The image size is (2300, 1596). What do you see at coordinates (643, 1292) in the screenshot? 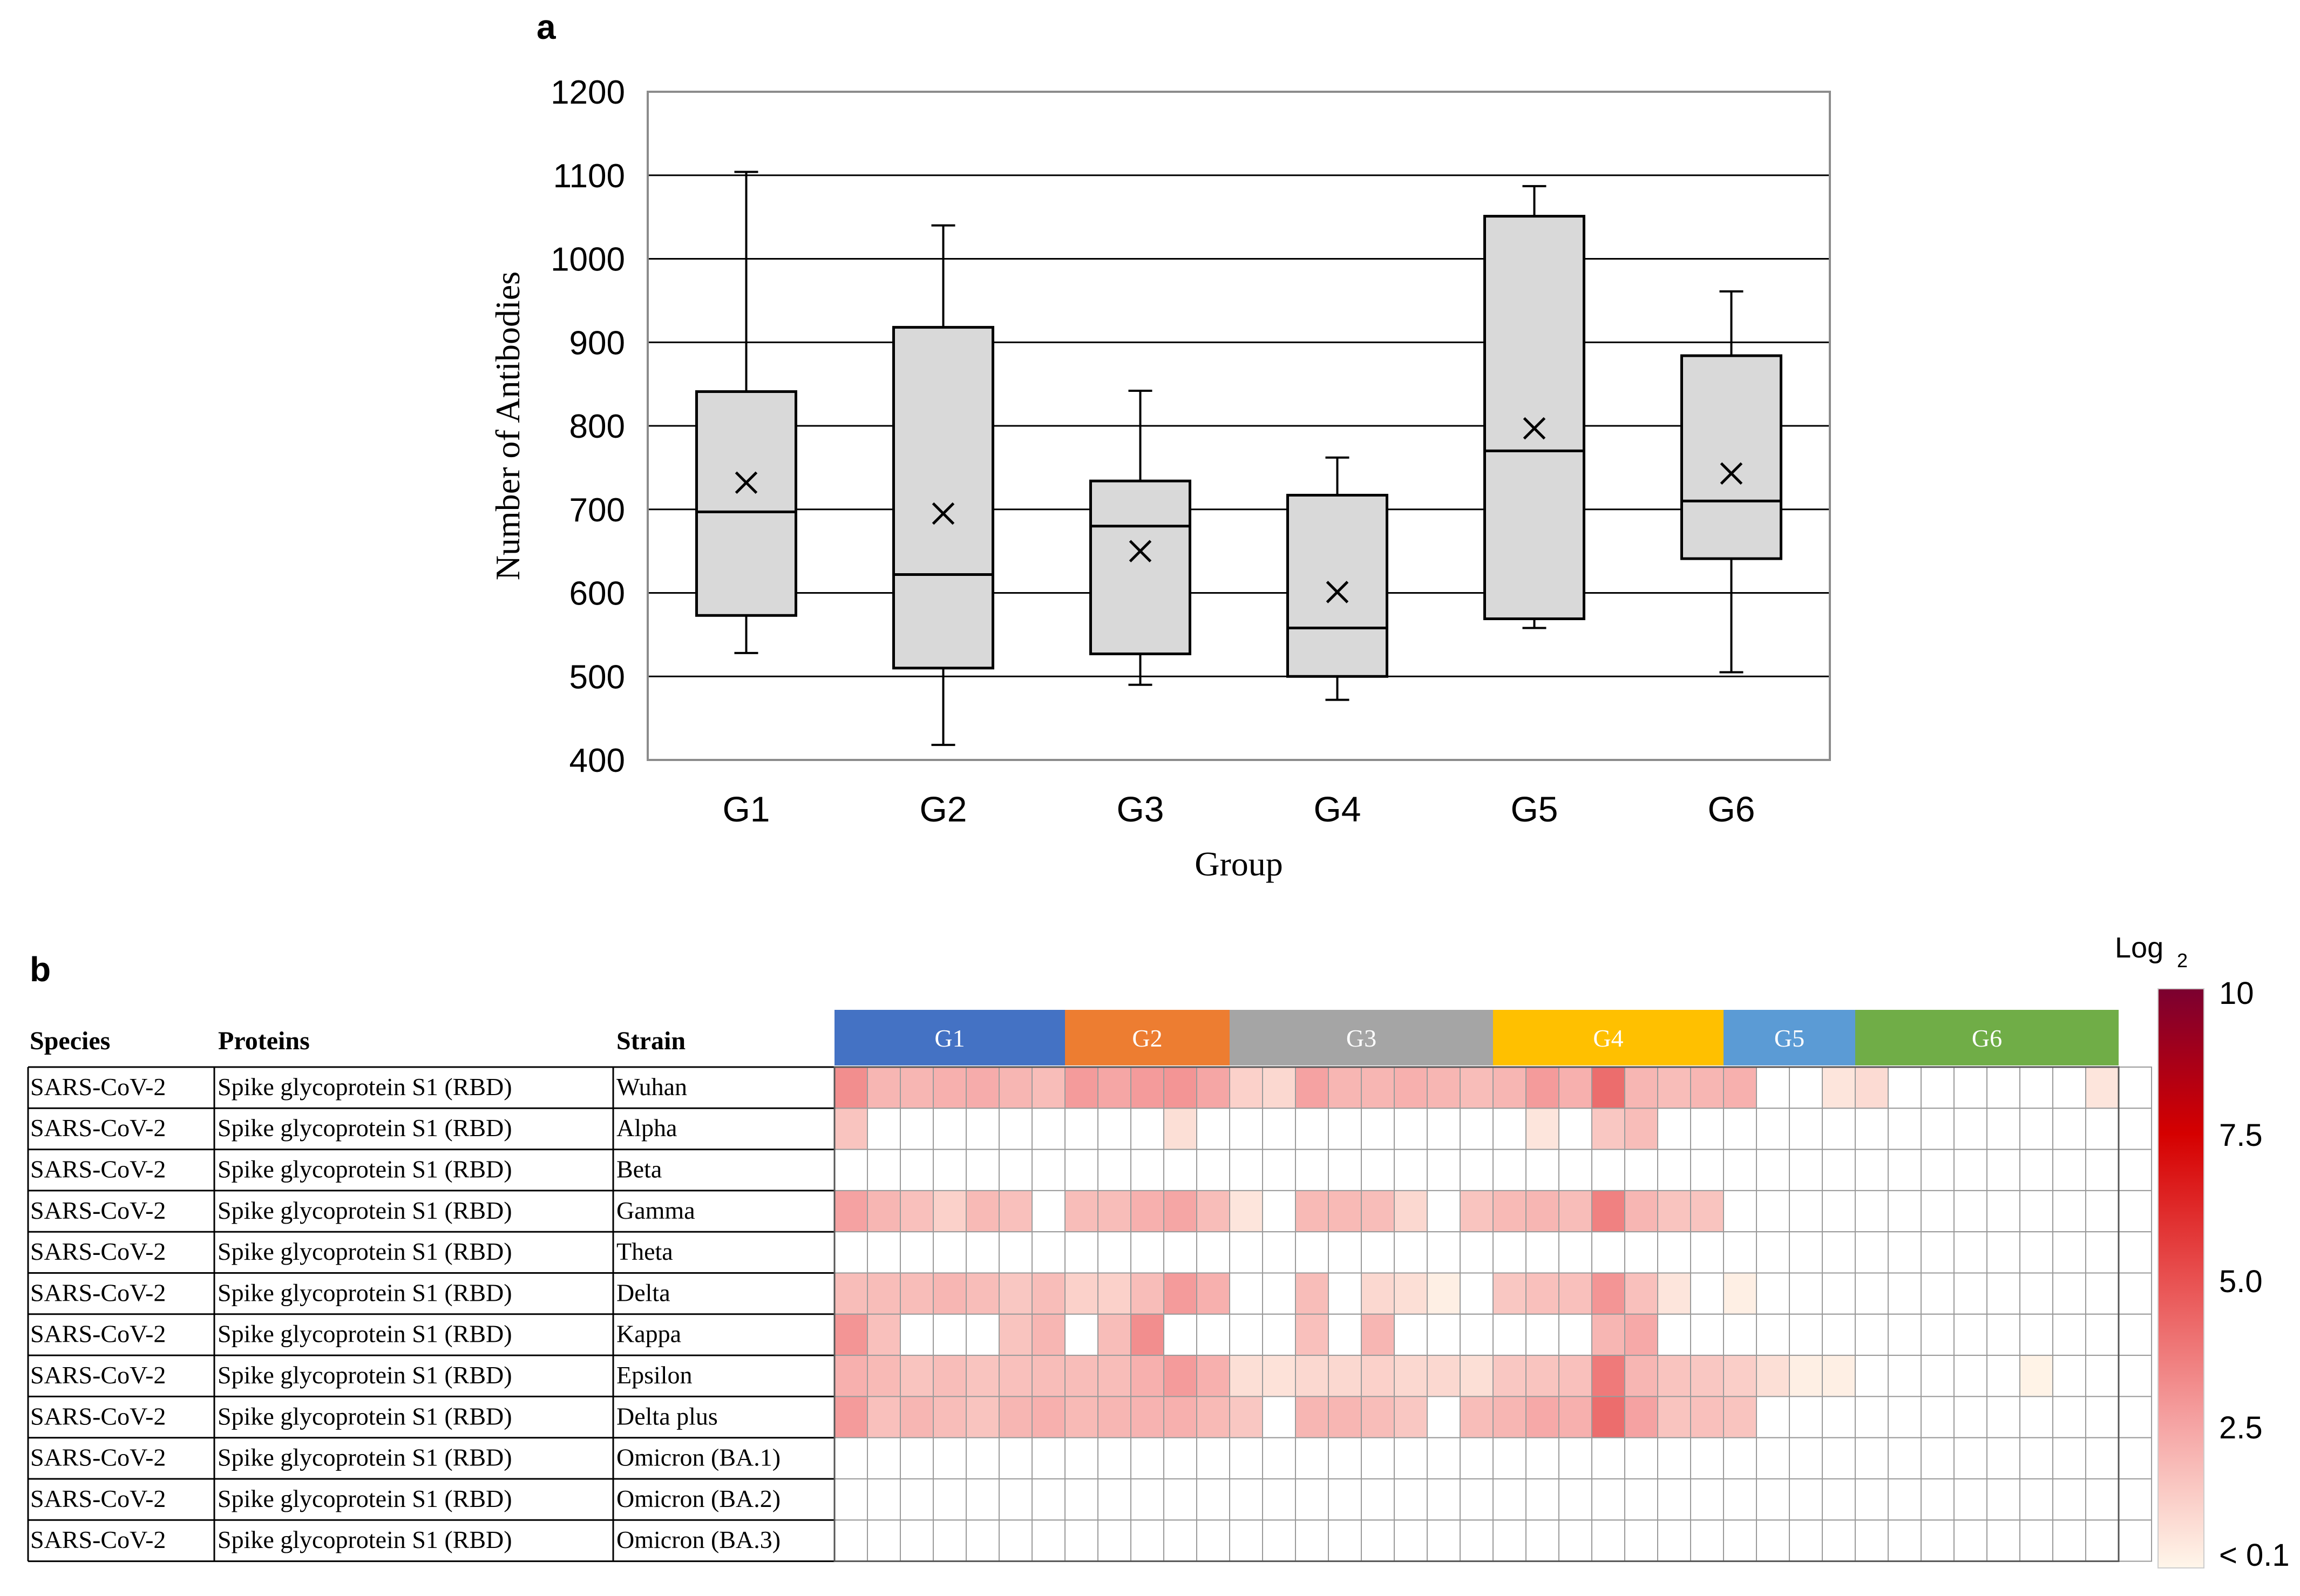
I see `row-strain: Delta` at bounding box center [643, 1292].